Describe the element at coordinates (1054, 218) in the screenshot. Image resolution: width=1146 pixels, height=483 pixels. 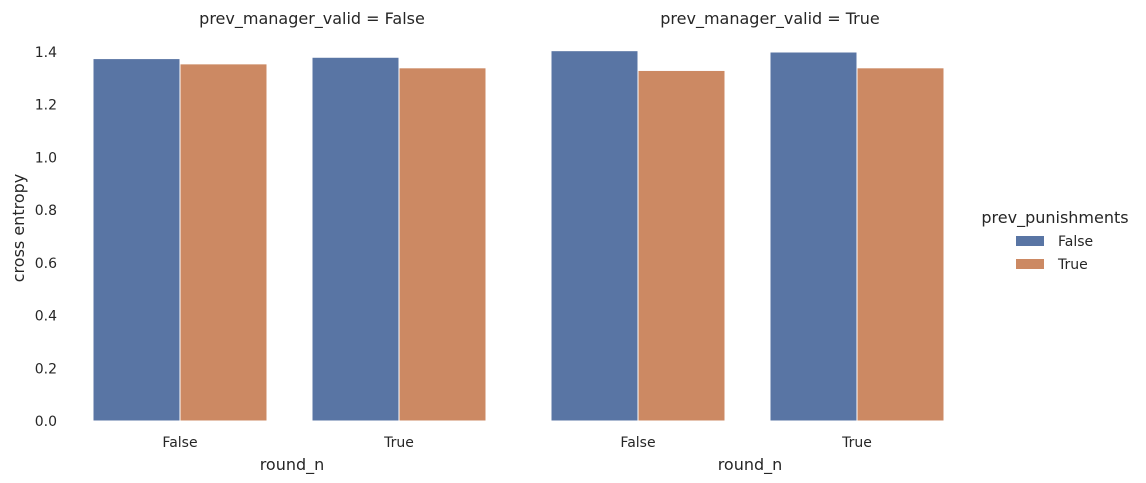
I see `legend-title: prev_punishments` at that location.